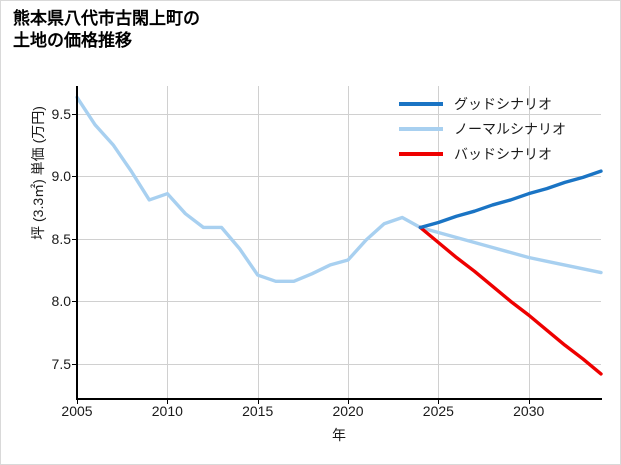  I want to click on x-axis-tick-labels: 2005 2010 2015 2020 2025 2030, so click(331, 413).